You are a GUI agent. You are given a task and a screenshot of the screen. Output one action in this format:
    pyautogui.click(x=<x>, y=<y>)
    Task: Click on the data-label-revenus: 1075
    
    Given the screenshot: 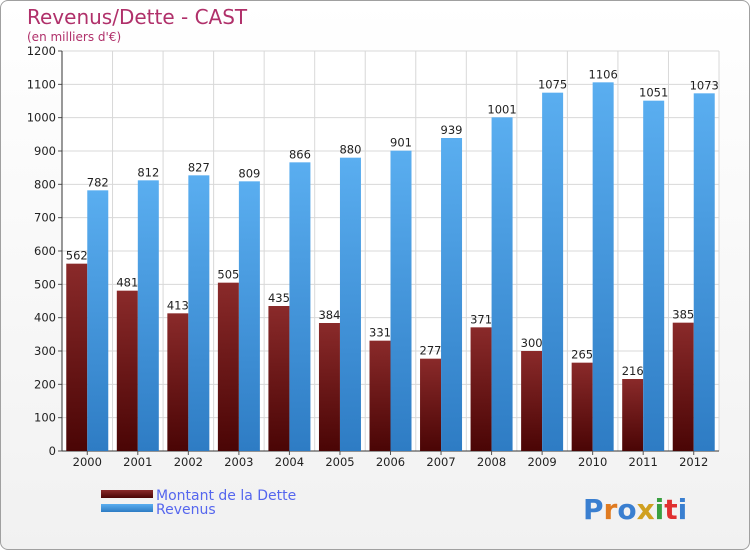 What is the action you would take?
    pyautogui.click(x=552, y=85)
    